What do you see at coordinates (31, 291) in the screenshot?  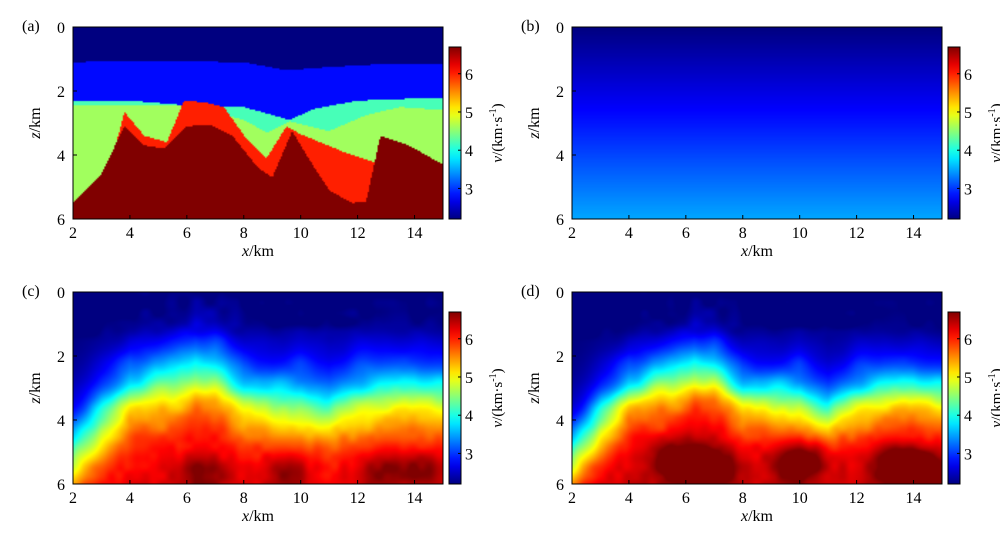 I see `panel-label: (c)` at bounding box center [31, 291].